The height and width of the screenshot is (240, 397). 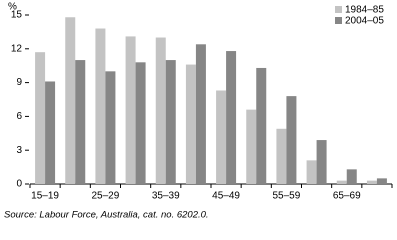 I want to click on x-tick-label: 55–59, so click(x=287, y=196).